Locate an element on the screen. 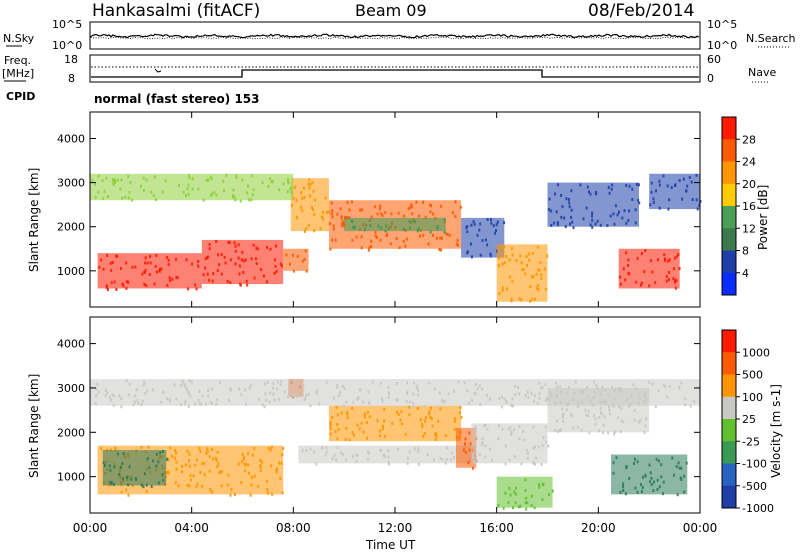 This screenshot has height=554, width=800. velocity-colorbar-label: Velocity [m s-1] is located at coordinates (776, 431).